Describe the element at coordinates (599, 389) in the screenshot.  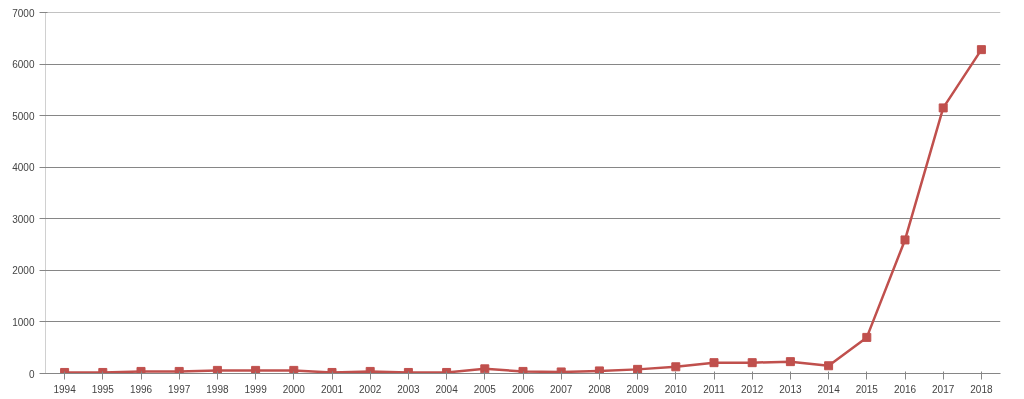
I see `x-tick-label: 2008` at that location.